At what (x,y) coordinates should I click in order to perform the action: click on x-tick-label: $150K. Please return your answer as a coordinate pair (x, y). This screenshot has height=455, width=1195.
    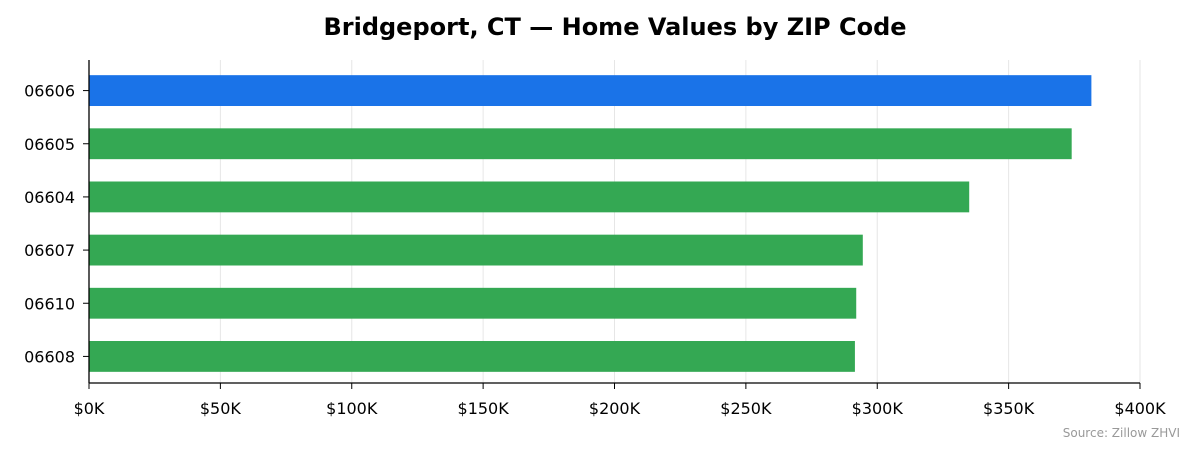
    Looking at the image, I should click on (484, 408).